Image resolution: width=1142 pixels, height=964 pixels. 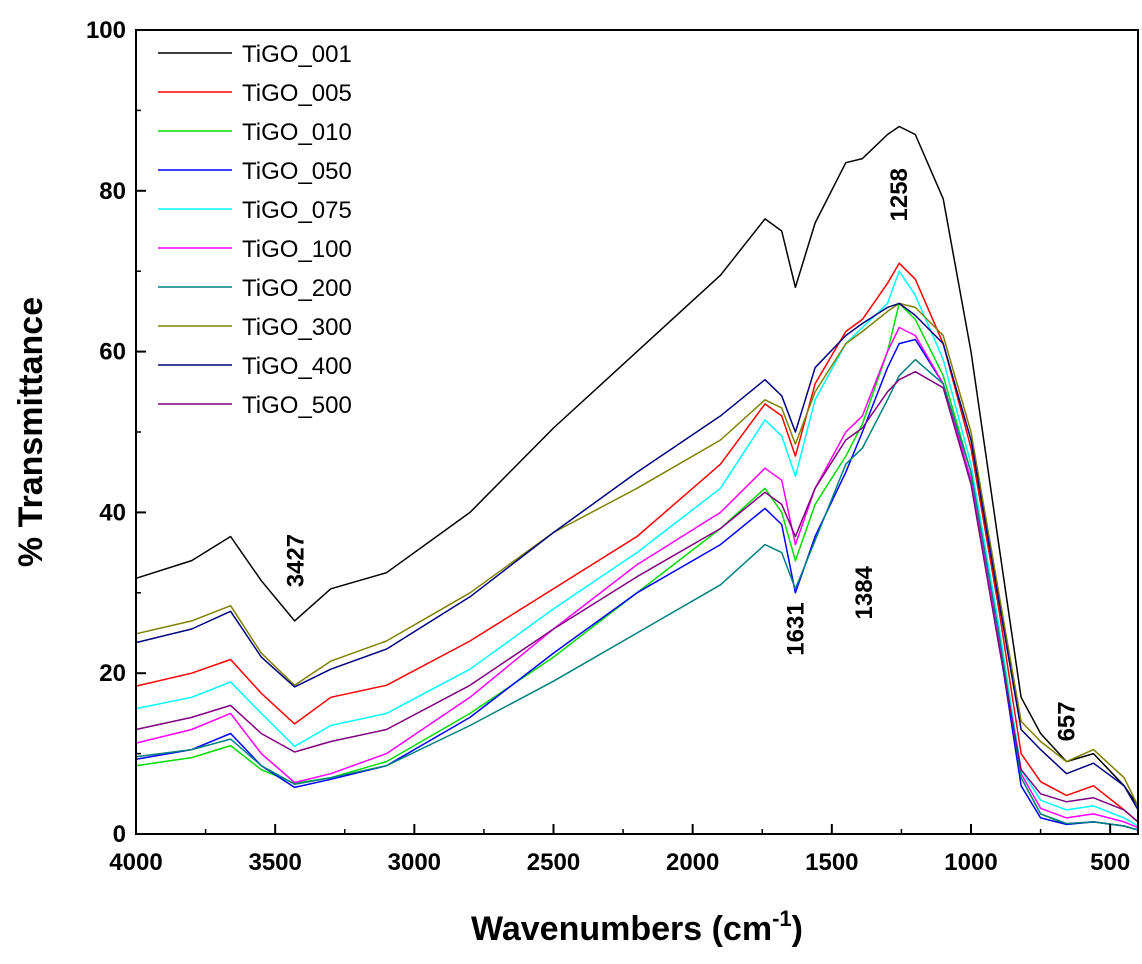 What do you see at coordinates (297, 327) in the screenshot?
I see `legend-label-TiGO_300: TiGO_300` at bounding box center [297, 327].